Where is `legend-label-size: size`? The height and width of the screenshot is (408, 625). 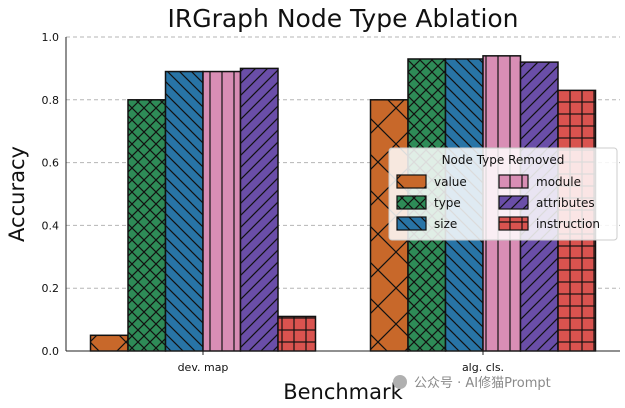 legend-label-size: size is located at coordinates (445, 224).